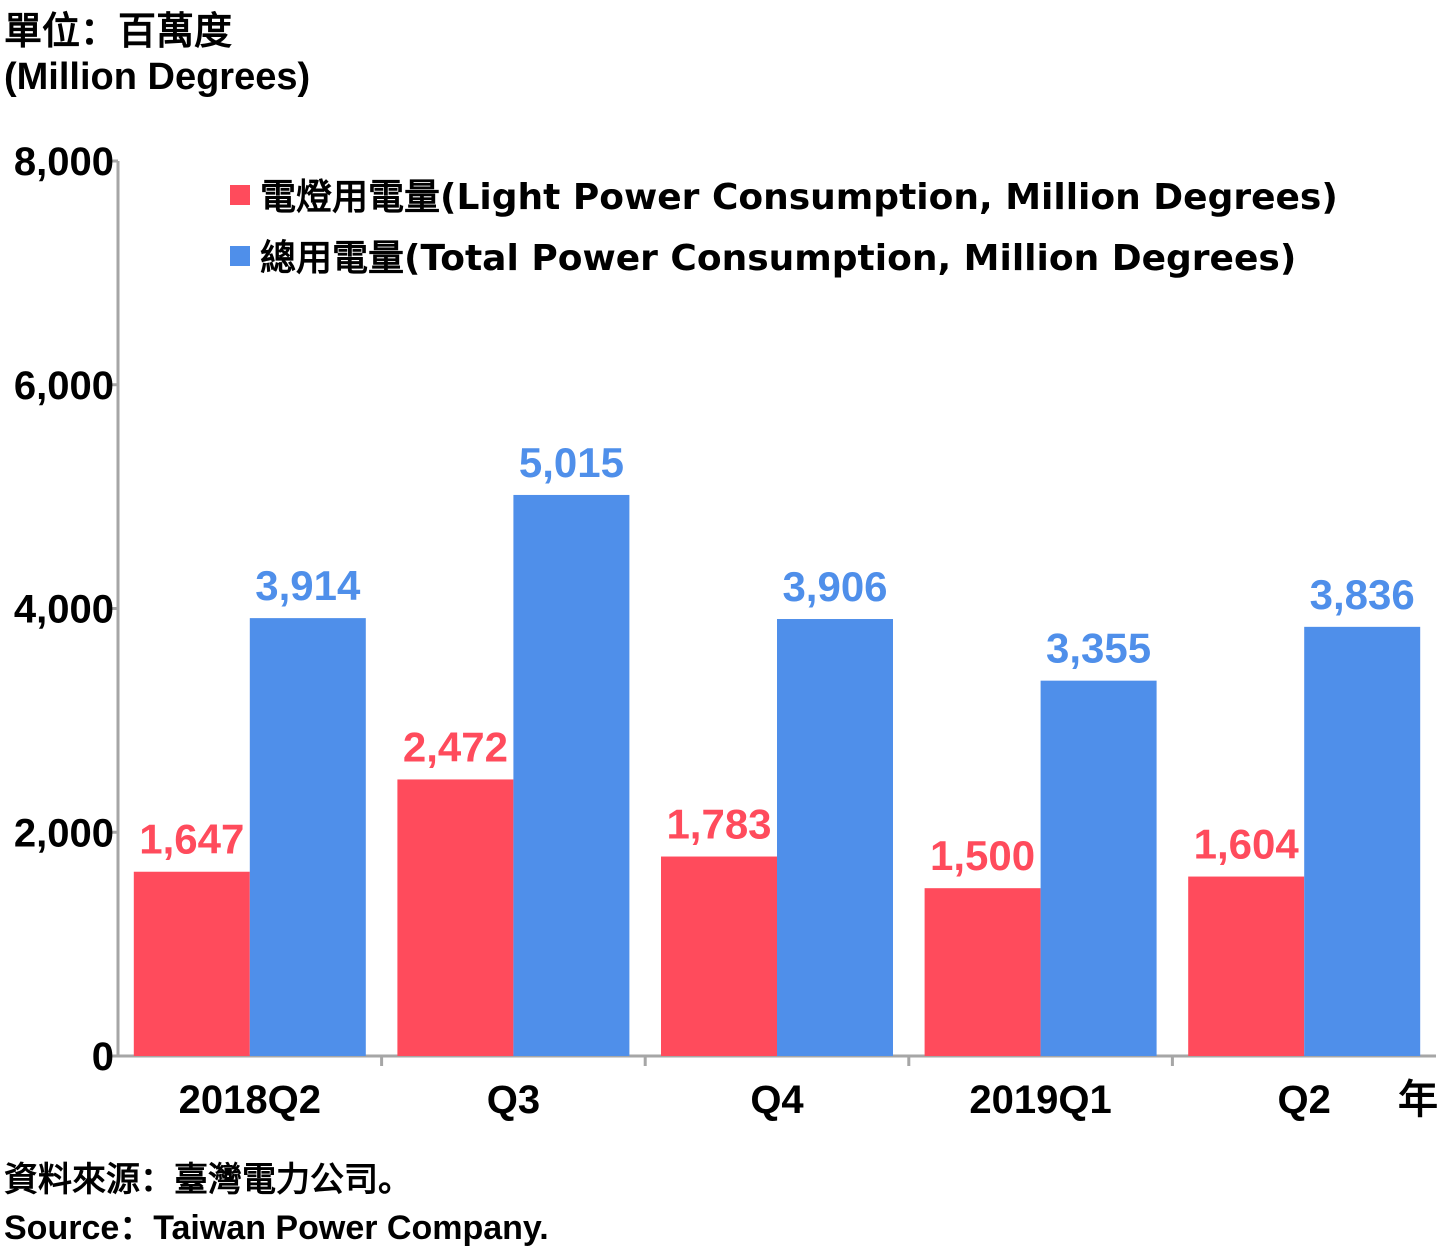 The height and width of the screenshot is (1249, 1440). What do you see at coordinates (718, 824) in the screenshot?
I see `data-label-light: 1,783` at bounding box center [718, 824].